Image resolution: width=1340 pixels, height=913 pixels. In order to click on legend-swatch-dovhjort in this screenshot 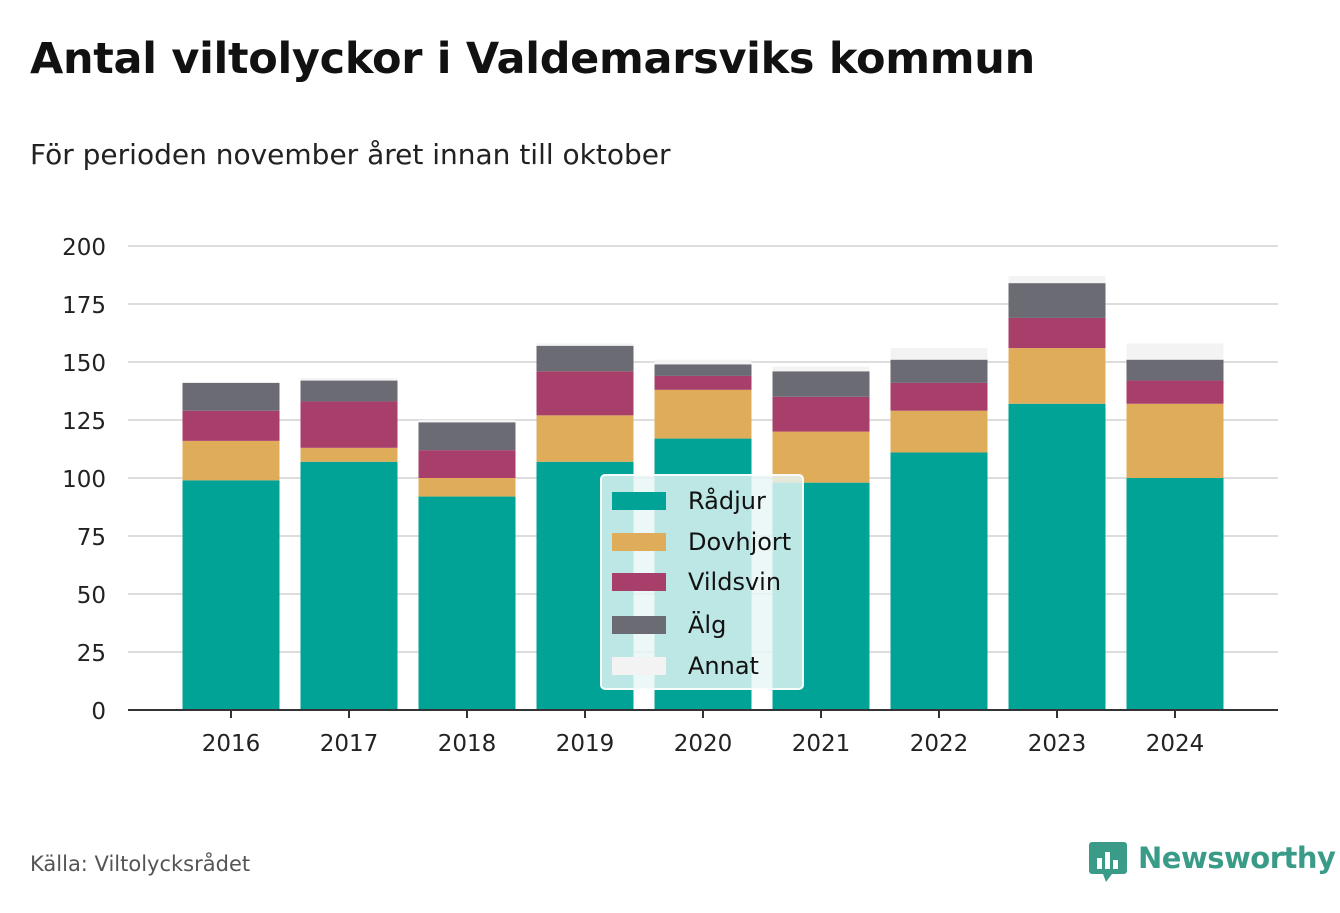, I will do `click(639, 542)`.